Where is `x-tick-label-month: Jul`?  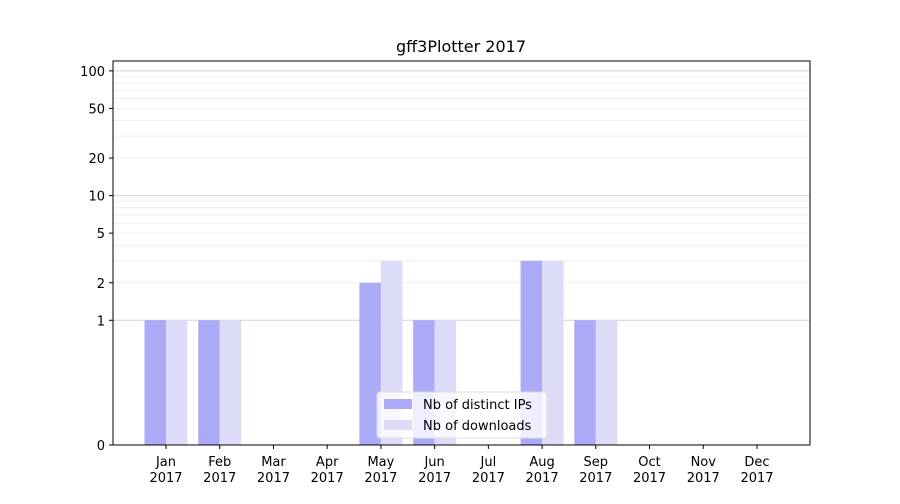 x-tick-label-month: Jul is located at coordinates (488, 462).